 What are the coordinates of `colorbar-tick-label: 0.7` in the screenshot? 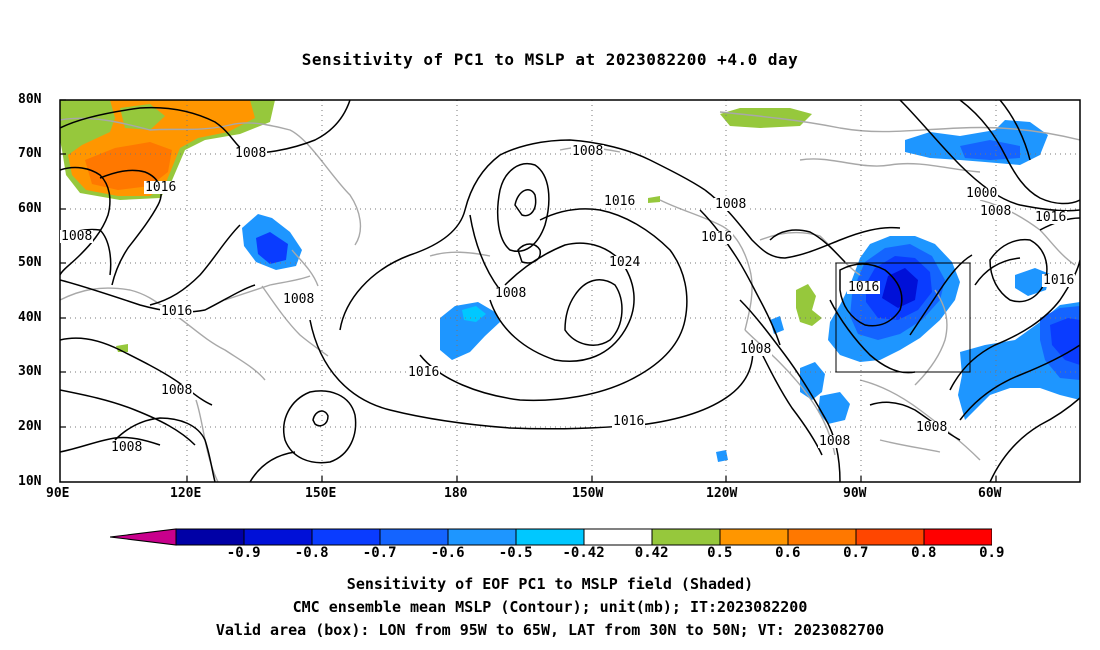 It's located at (856, 553).